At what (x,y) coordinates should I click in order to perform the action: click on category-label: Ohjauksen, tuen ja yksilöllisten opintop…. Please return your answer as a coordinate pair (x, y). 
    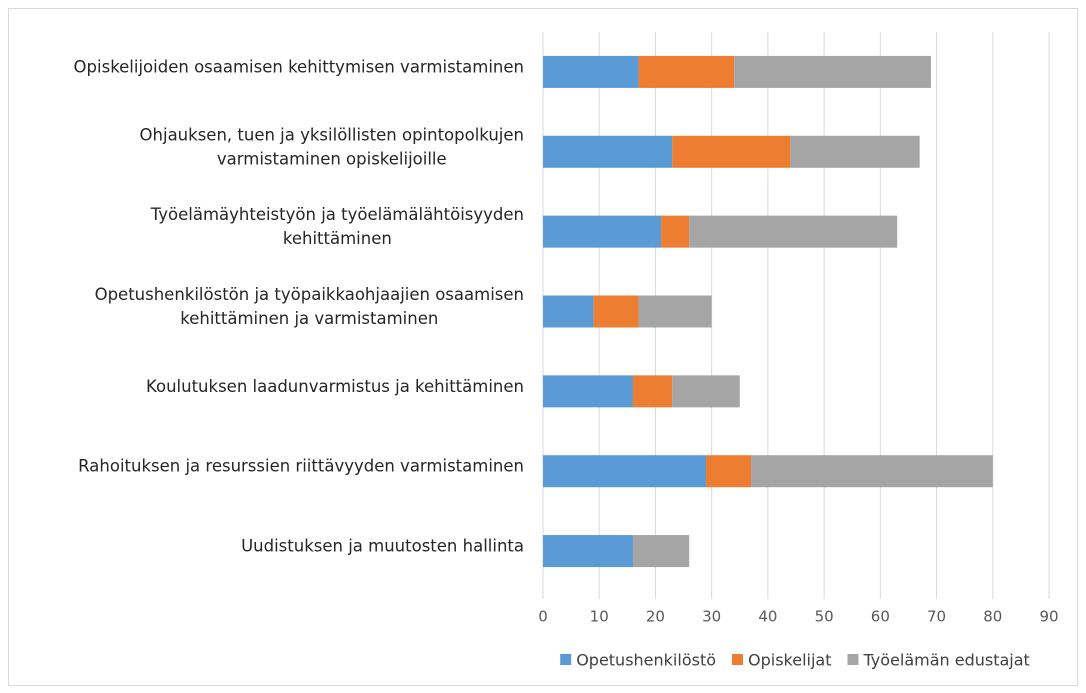
    Looking at the image, I should click on (332, 134).